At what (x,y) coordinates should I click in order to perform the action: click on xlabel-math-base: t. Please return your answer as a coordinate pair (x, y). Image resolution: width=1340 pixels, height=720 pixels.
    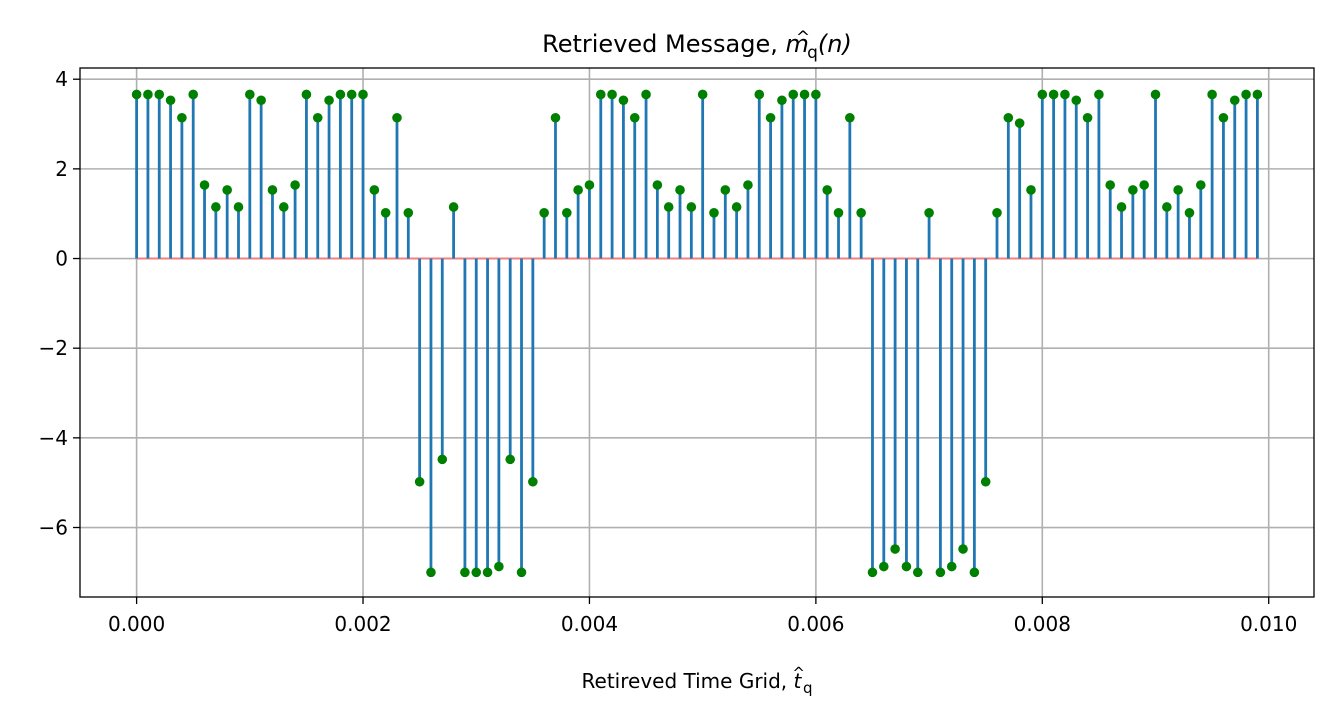
    Looking at the image, I should click on (798, 681).